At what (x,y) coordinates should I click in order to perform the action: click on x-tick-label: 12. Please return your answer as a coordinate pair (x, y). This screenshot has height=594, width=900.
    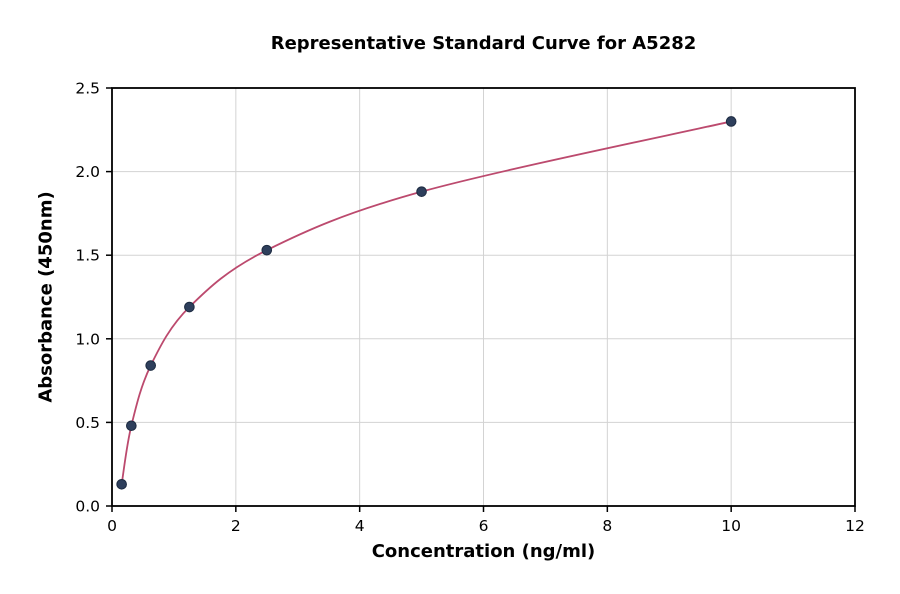
    Looking at the image, I should click on (855, 526).